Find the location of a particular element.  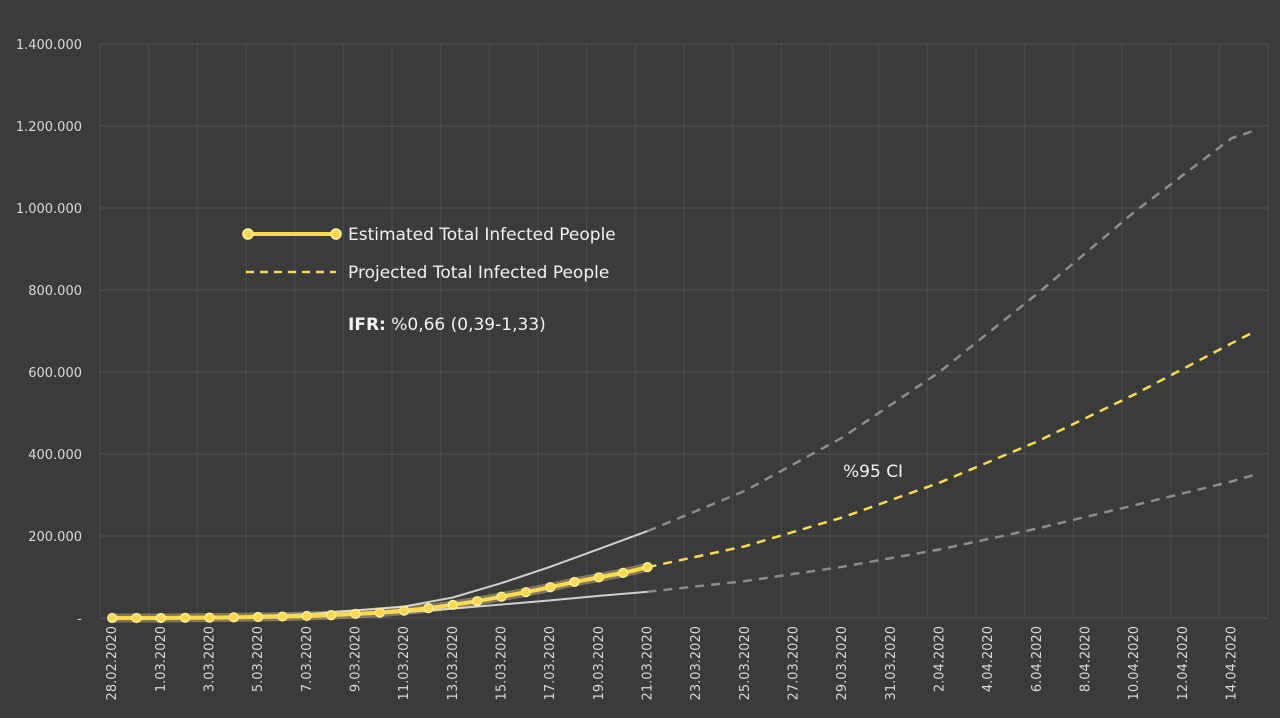

x-tick-label: 10.04.2020 is located at coordinates (1134, 663).